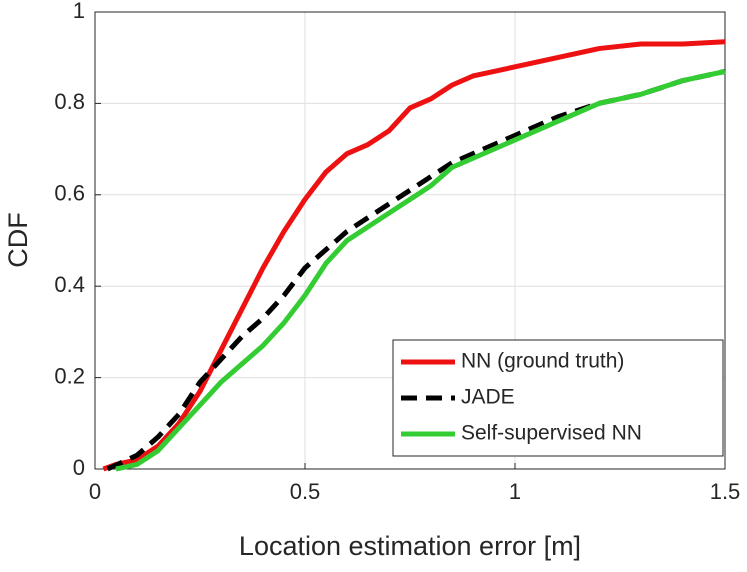  Describe the element at coordinates (69, 284) in the screenshot. I see `y-tick-label: 0.4` at that location.